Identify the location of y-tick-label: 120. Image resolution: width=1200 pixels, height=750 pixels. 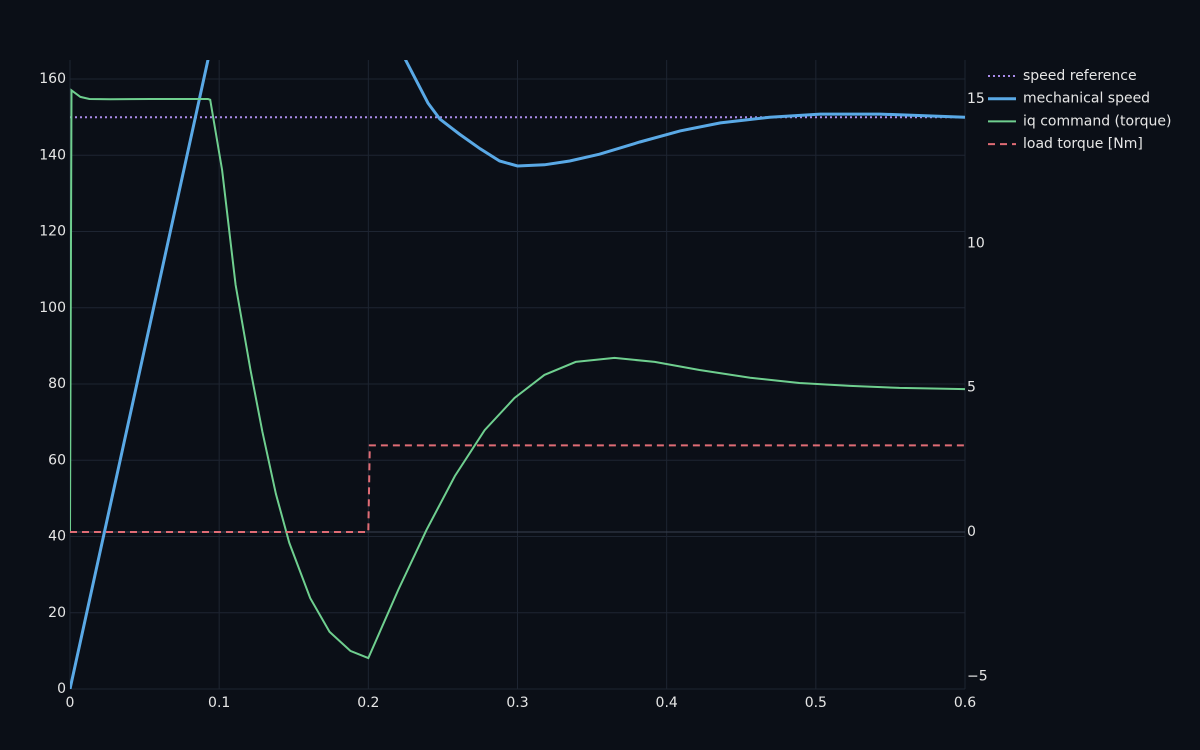
(52, 232).